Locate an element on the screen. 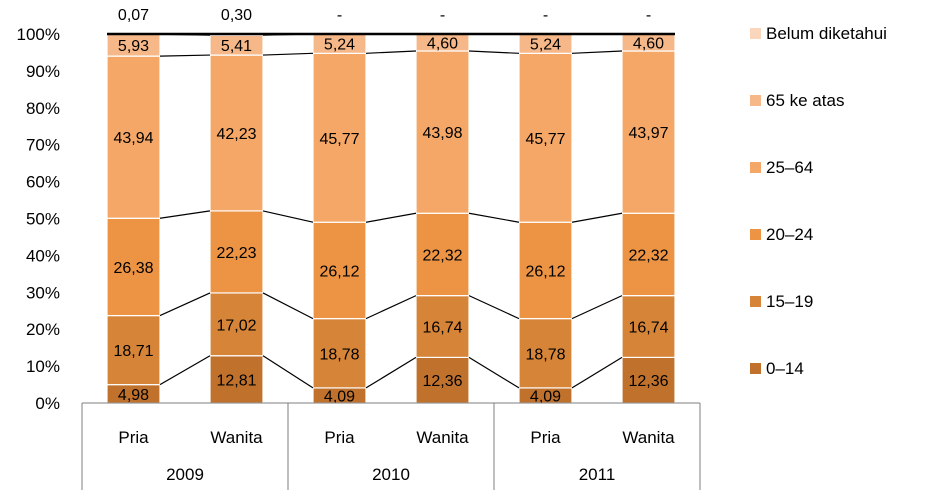 The height and width of the screenshot is (497, 930). data-label: 5,93 is located at coordinates (133, 46).